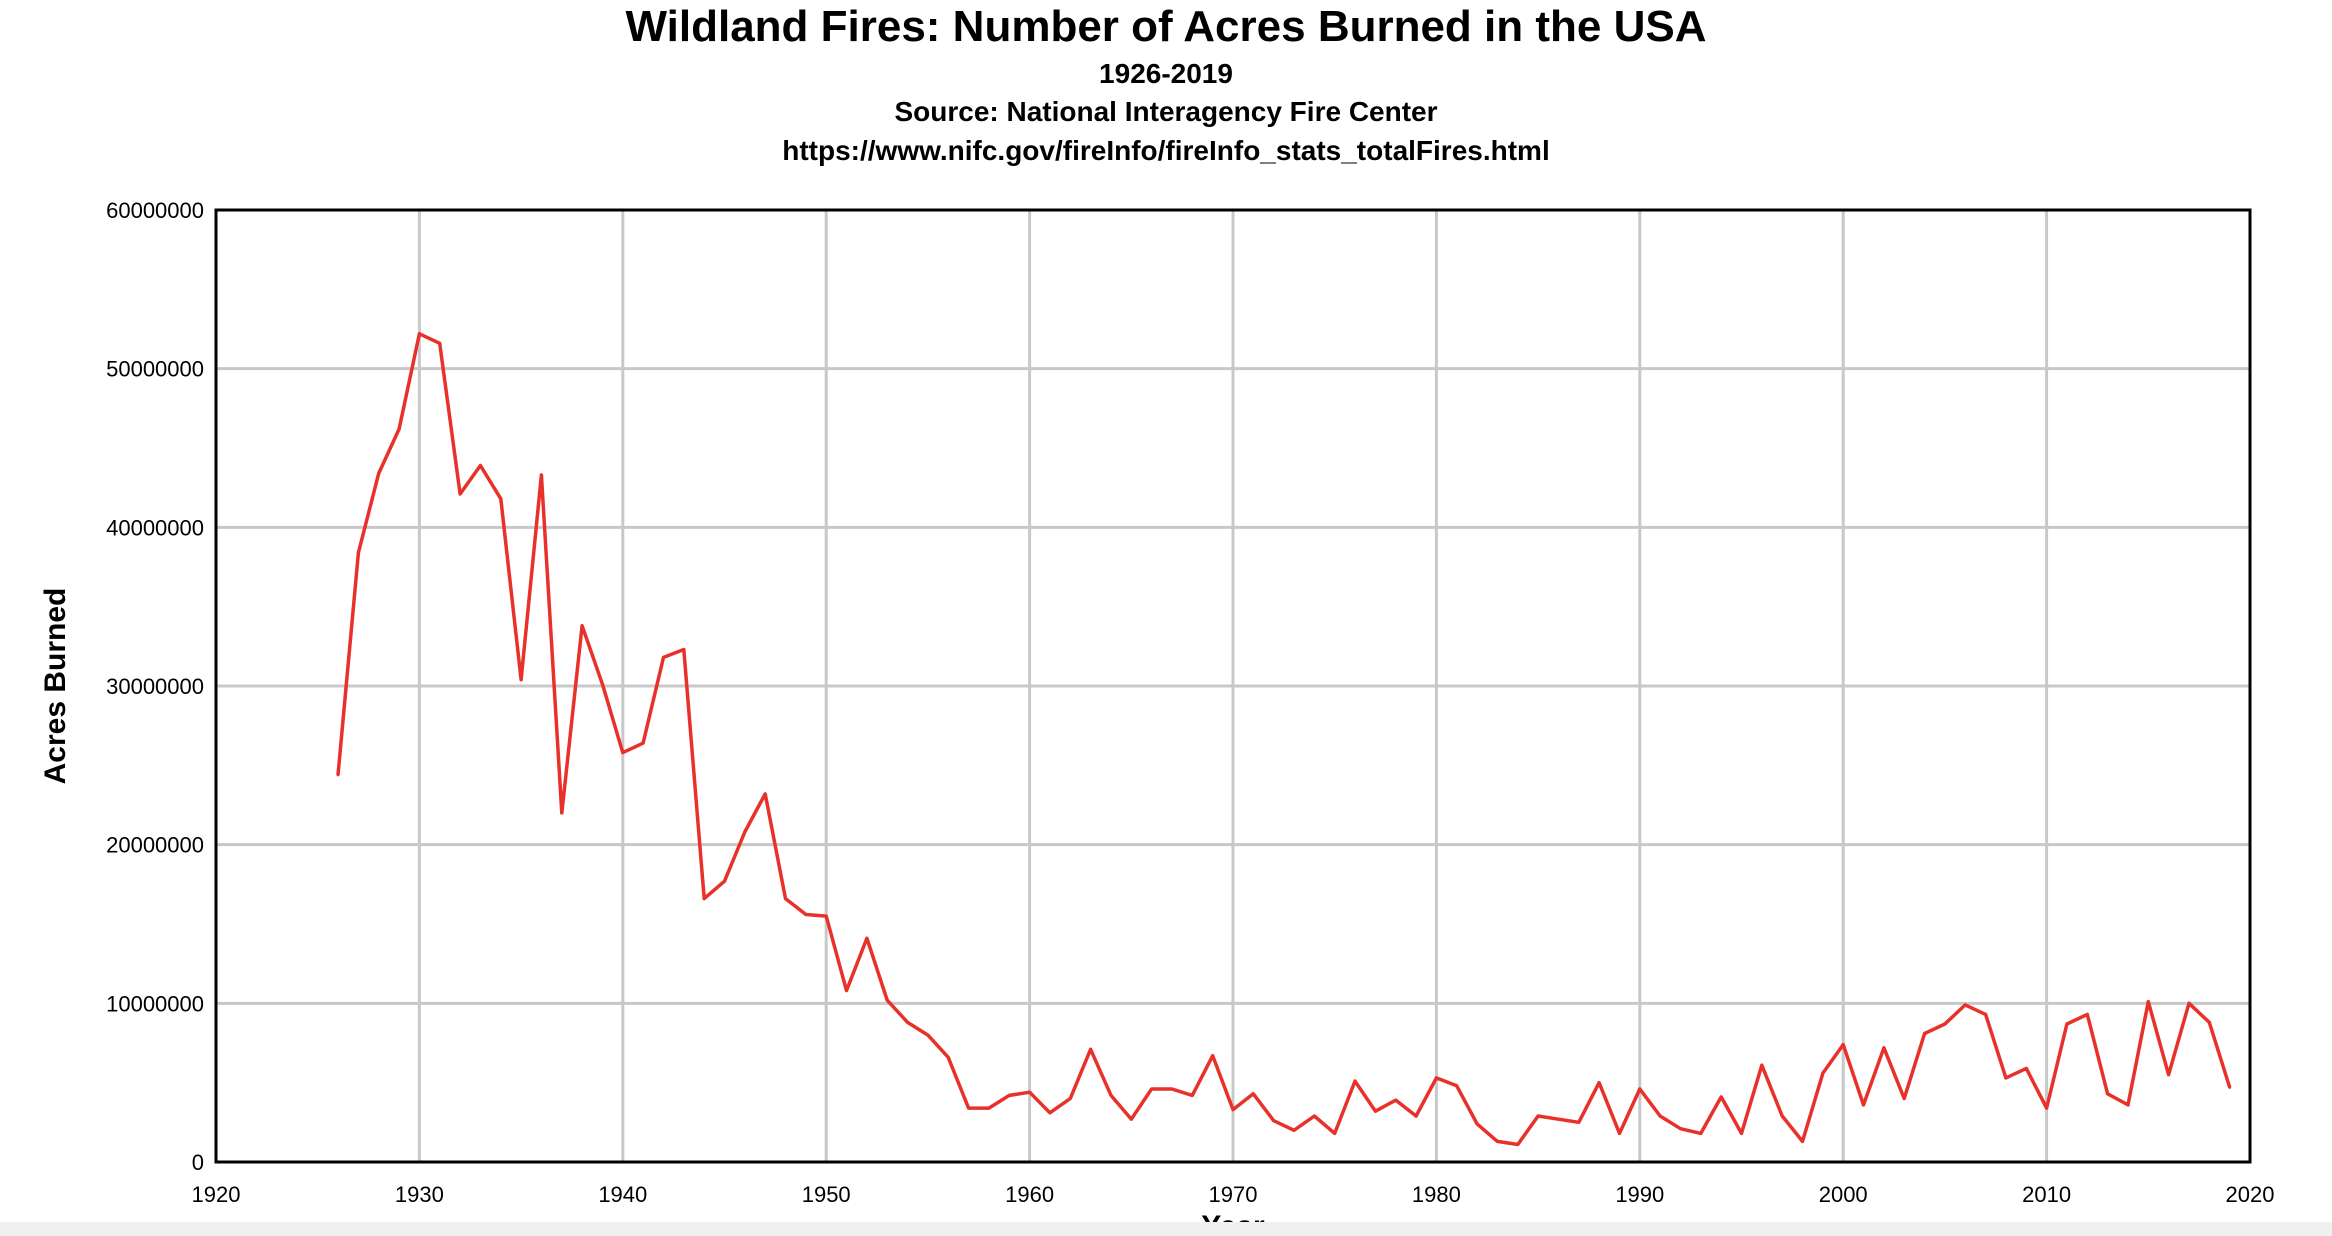 The height and width of the screenshot is (1236, 2332). I want to click on y-tick-label: 40000000, so click(155, 527).